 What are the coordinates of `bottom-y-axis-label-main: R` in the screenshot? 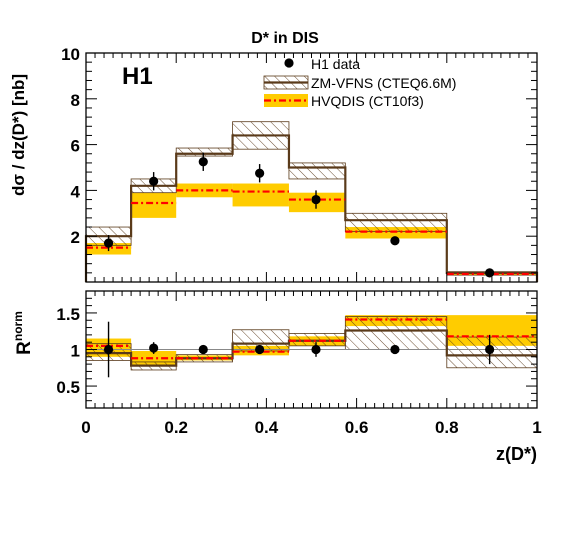 It's located at (24, 348).